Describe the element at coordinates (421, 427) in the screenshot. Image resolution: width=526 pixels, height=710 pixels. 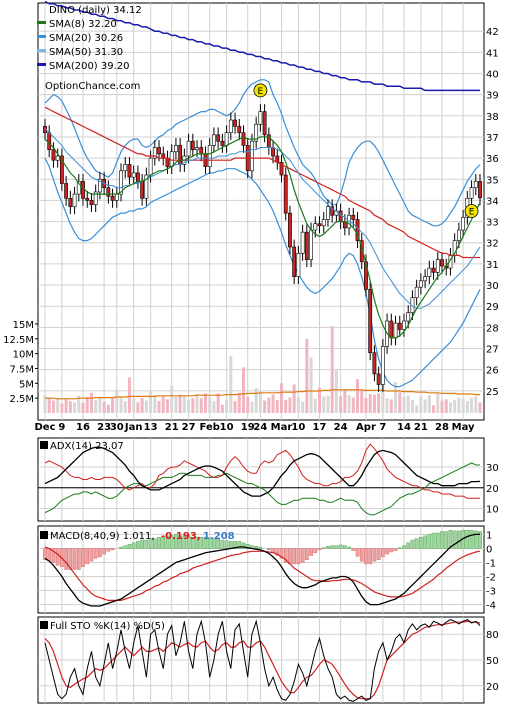
I see `date-label: 21` at that location.